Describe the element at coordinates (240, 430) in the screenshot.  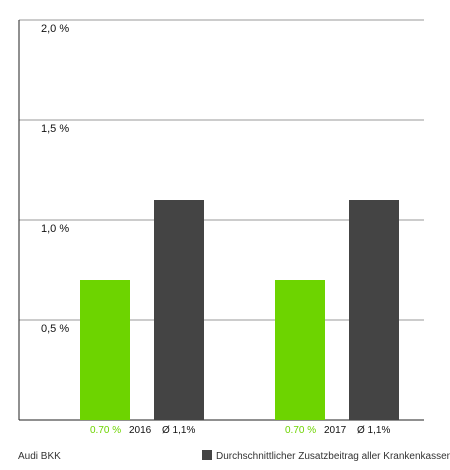
I see `labels: 0.70 % 2016 Ø 1,1% 0.70 % 2017 Ø 1,1%` at that location.